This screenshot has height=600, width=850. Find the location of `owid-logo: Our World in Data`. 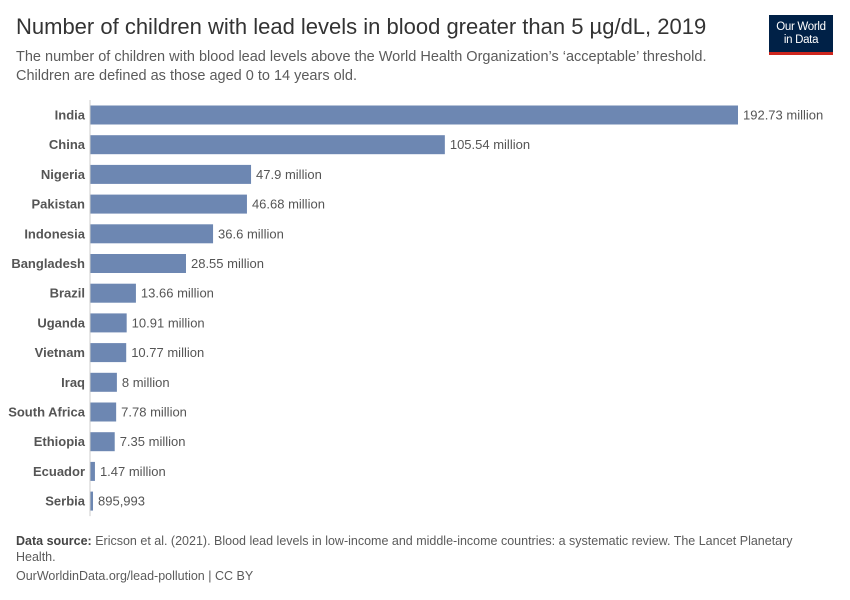

owid-logo: Our World in Data is located at coordinates (801, 35).